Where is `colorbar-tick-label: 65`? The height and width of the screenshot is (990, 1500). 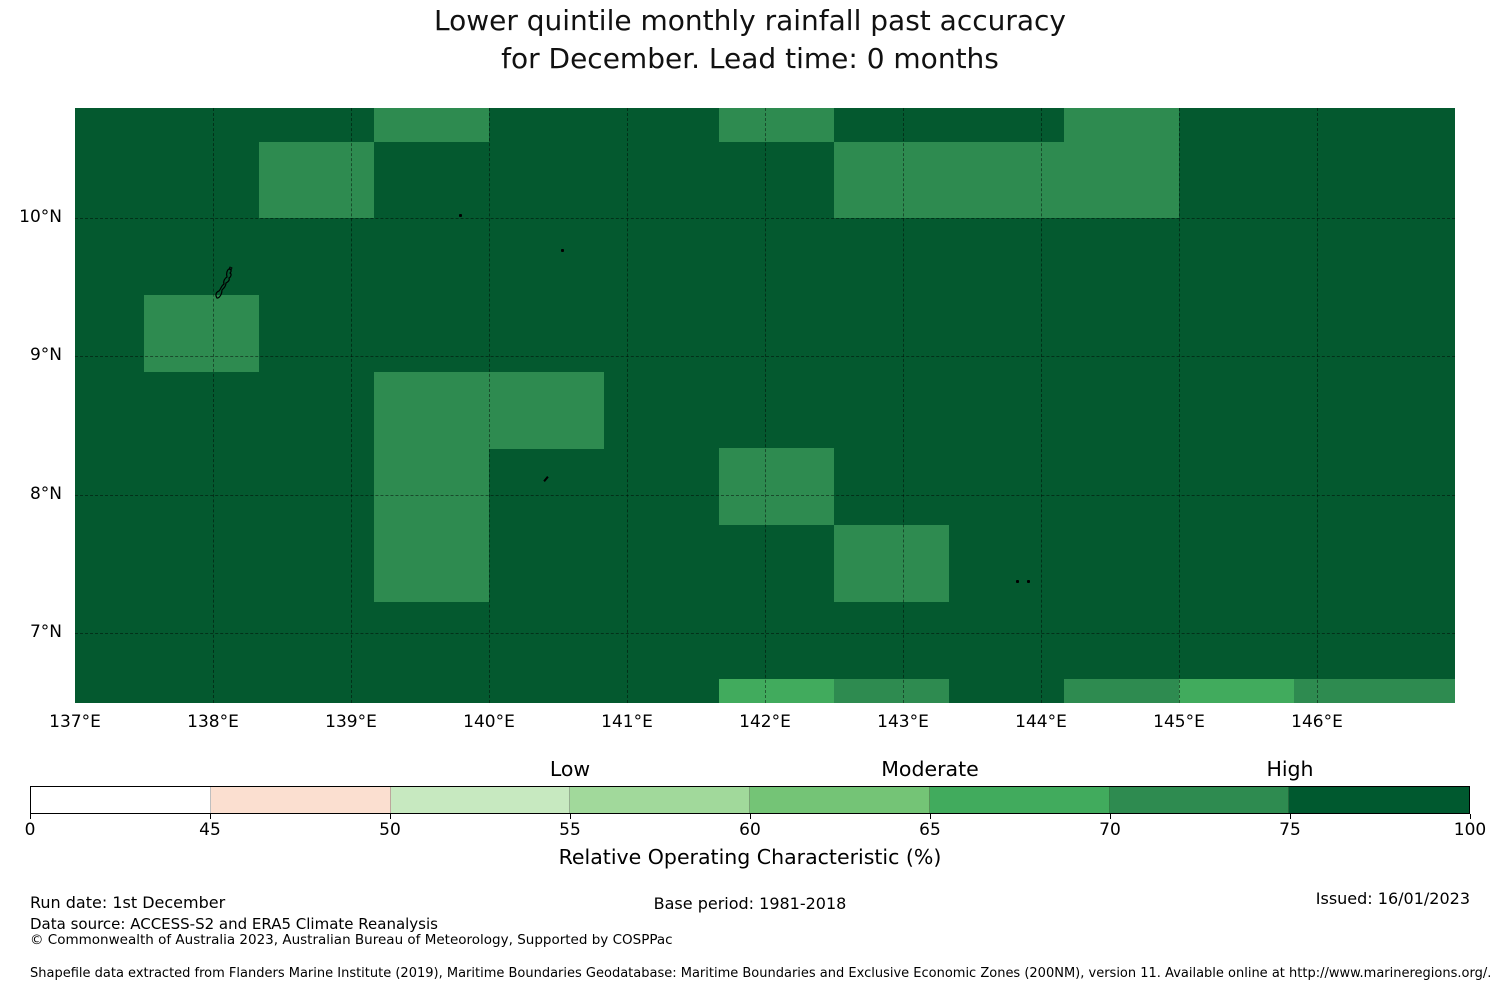 colorbar-tick-label: 65 is located at coordinates (930, 830).